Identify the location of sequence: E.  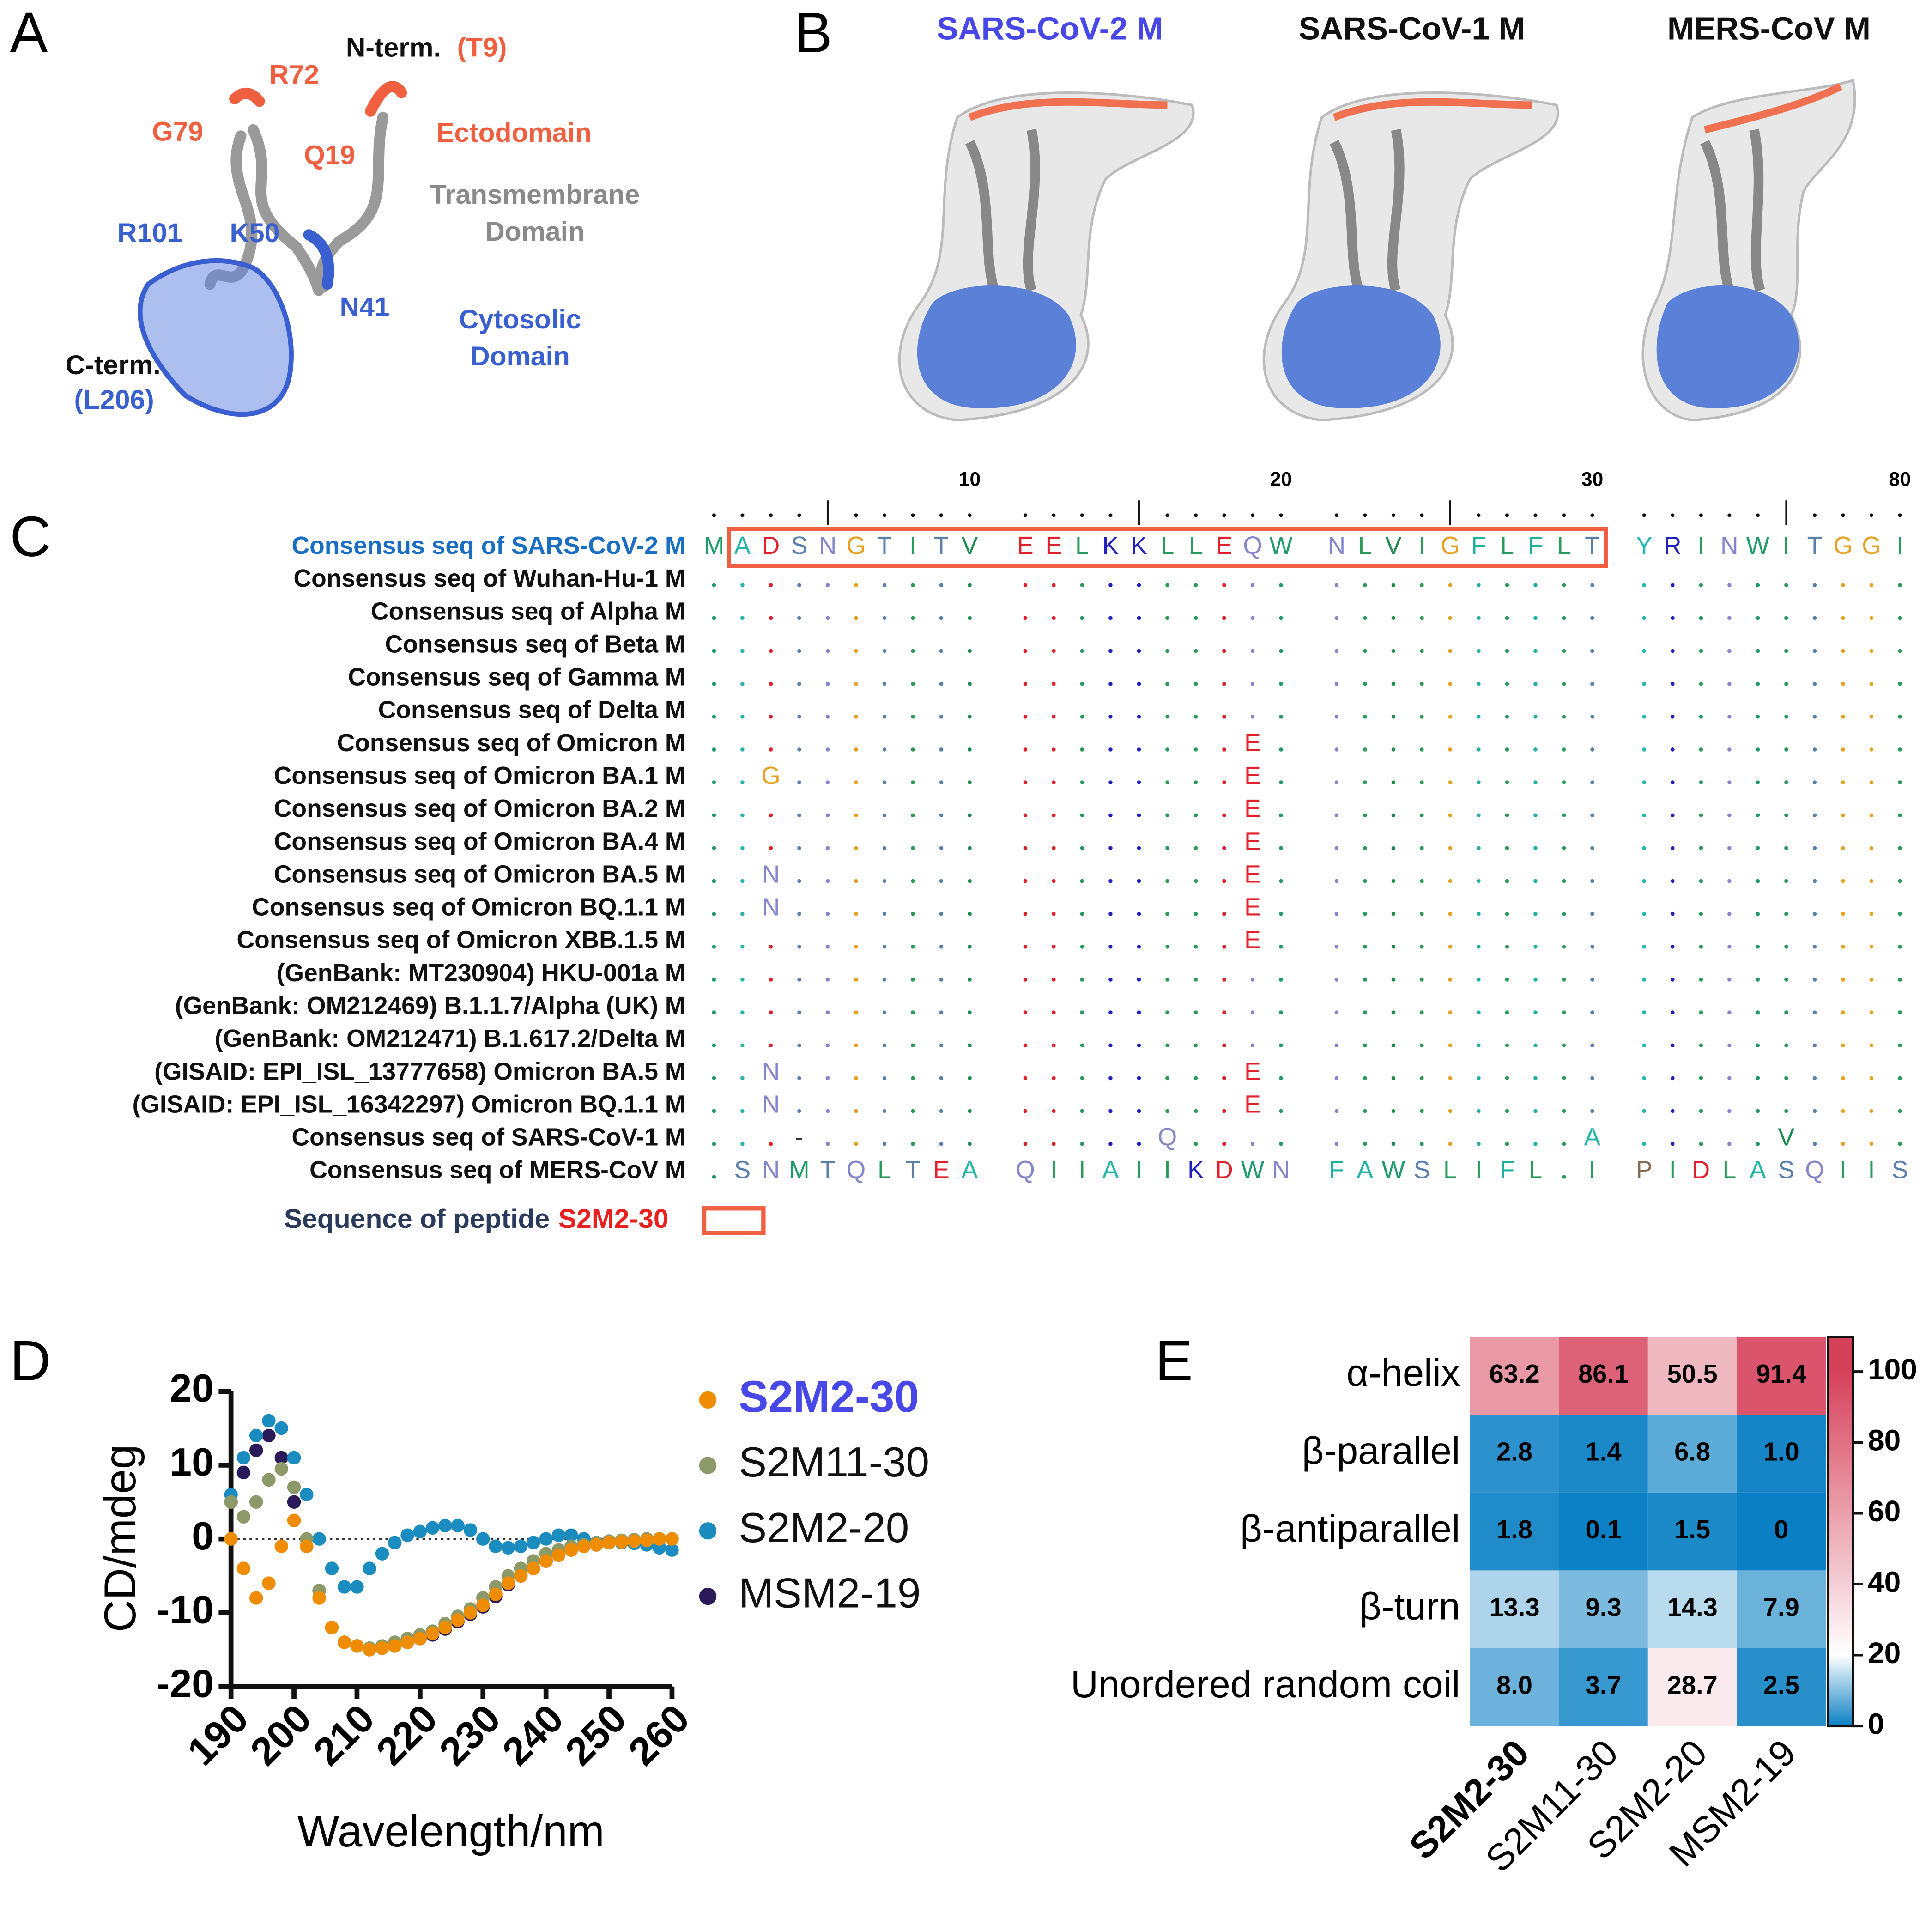
(1307, 940).